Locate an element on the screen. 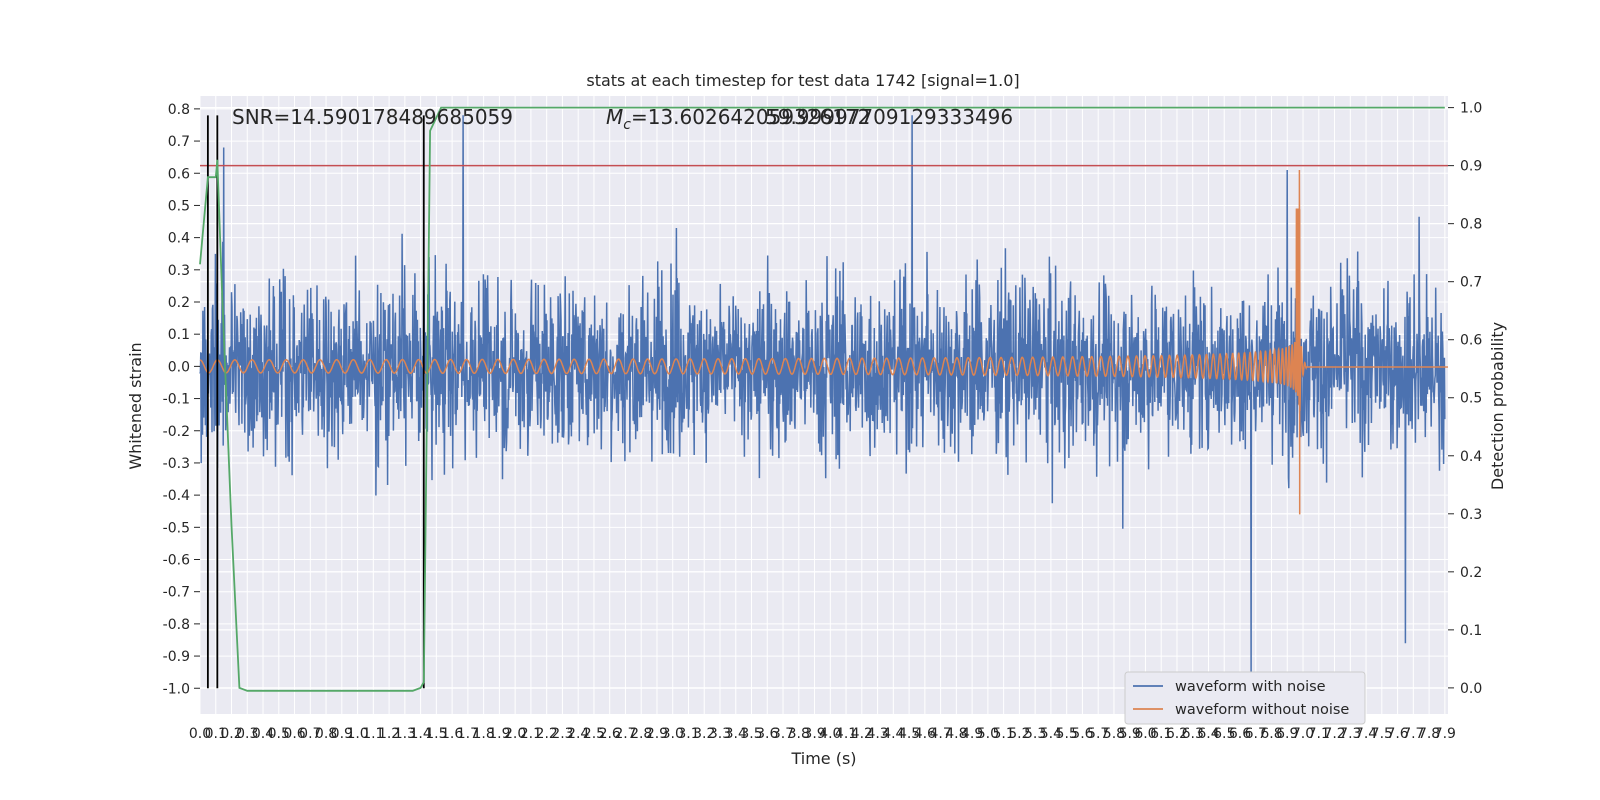 The height and width of the screenshot is (800, 1600). x-tick-label: 0.3 is located at coordinates (247, 734).